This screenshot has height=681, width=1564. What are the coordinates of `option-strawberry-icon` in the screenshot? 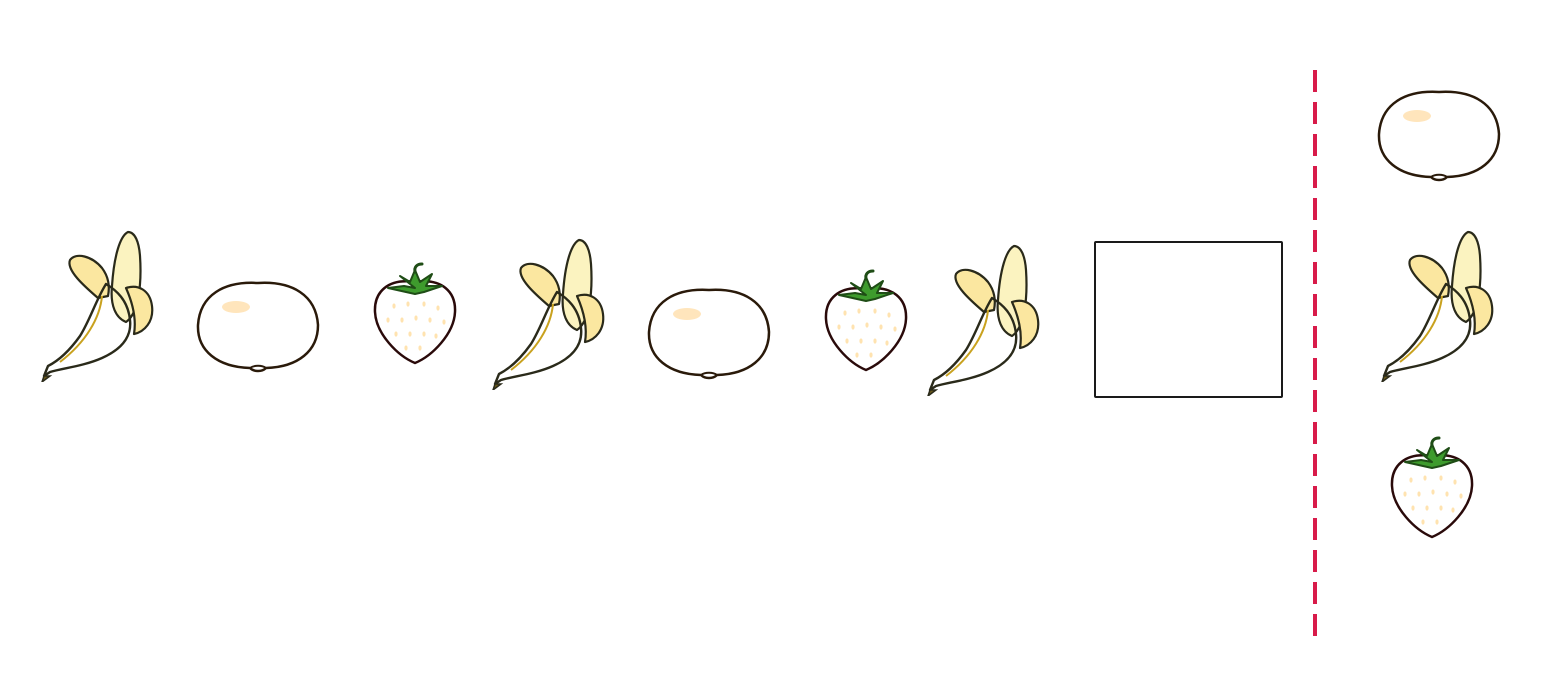 It's located at (1432, 488).